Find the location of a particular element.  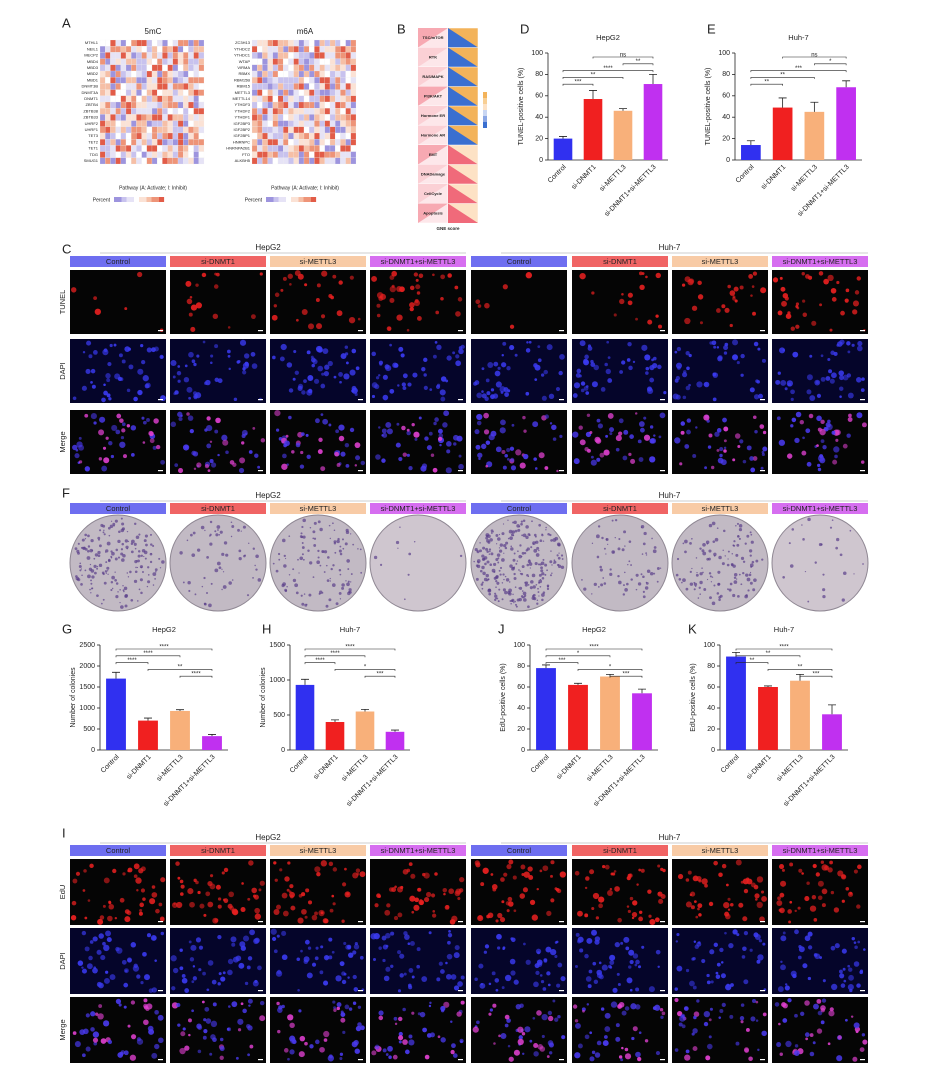

heatmap-row-label: MTHL1 is located at coordinates (92, 42).